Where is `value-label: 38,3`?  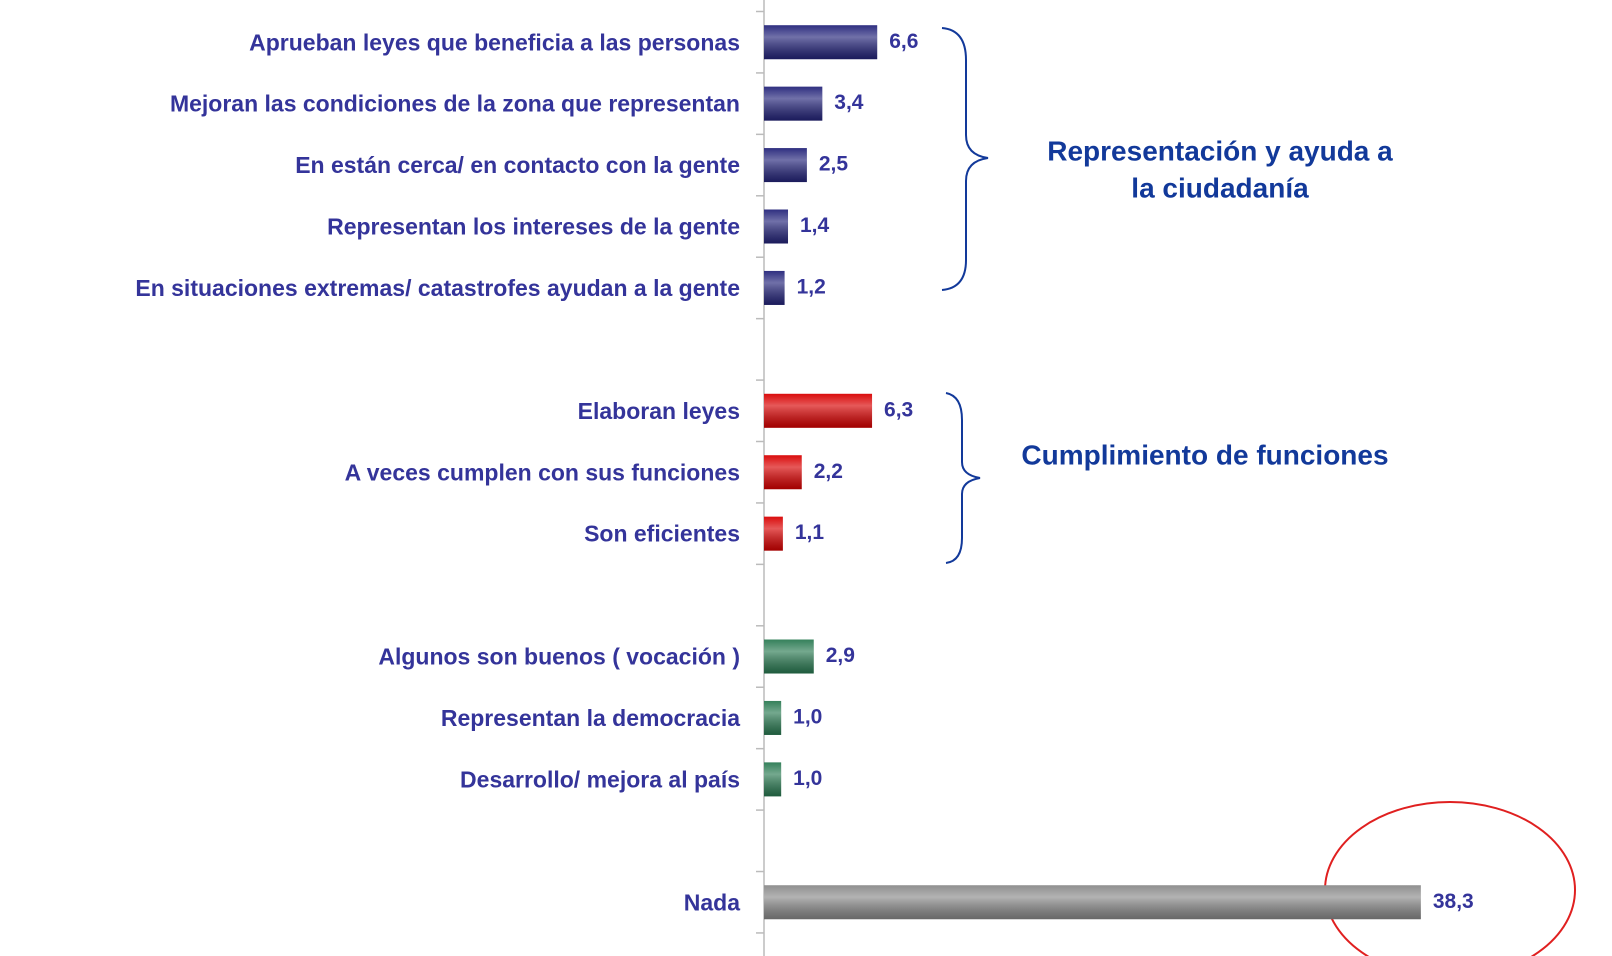
value-label: 38,3 is located at coordinates (1453, 901).